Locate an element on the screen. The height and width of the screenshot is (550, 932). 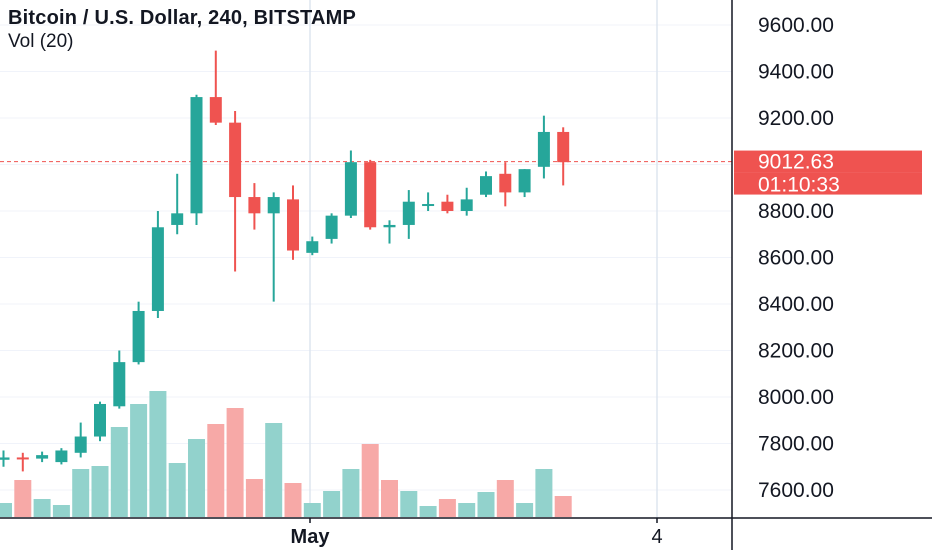
last-price-tag: 9012.63 is located at coordinates (796, 162).